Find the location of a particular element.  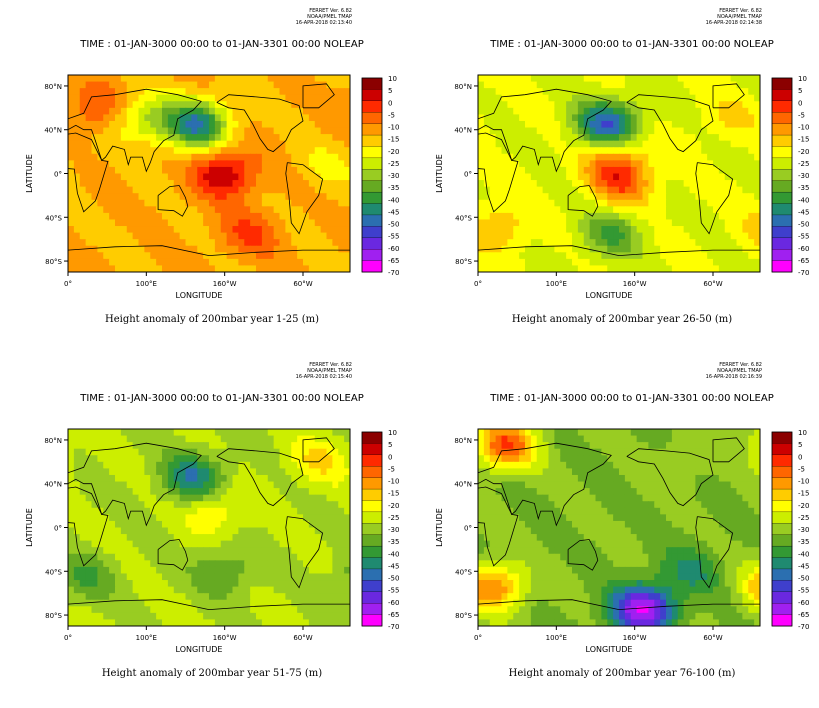

colorbar-label: -40 is located at coordinates (393, 200).